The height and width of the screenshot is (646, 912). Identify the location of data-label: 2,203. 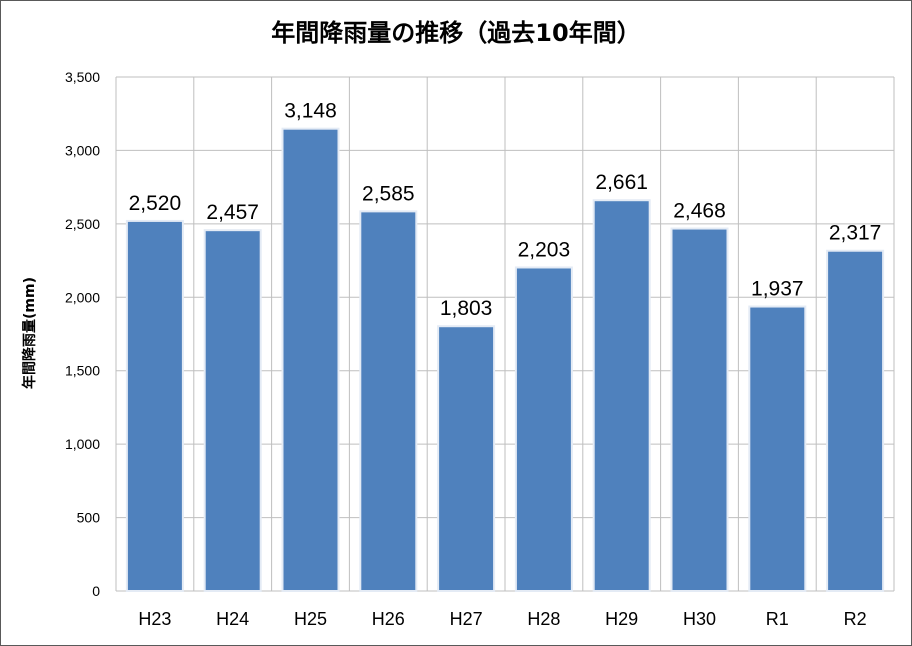
(544, 249).